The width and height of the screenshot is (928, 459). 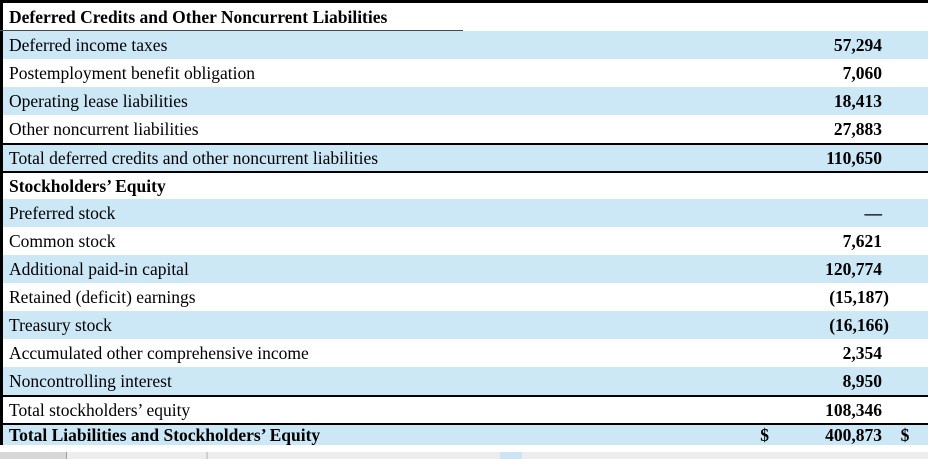 I want to click on row-label: Accumulated other comprehensive income, so click(x=159, y=352).